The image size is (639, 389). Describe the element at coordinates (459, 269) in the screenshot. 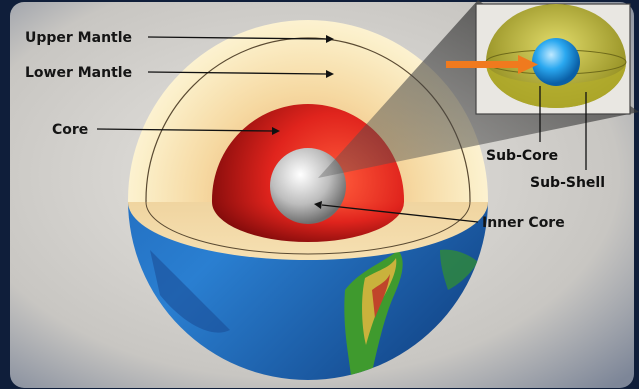

I see `island-landmass` at that location.